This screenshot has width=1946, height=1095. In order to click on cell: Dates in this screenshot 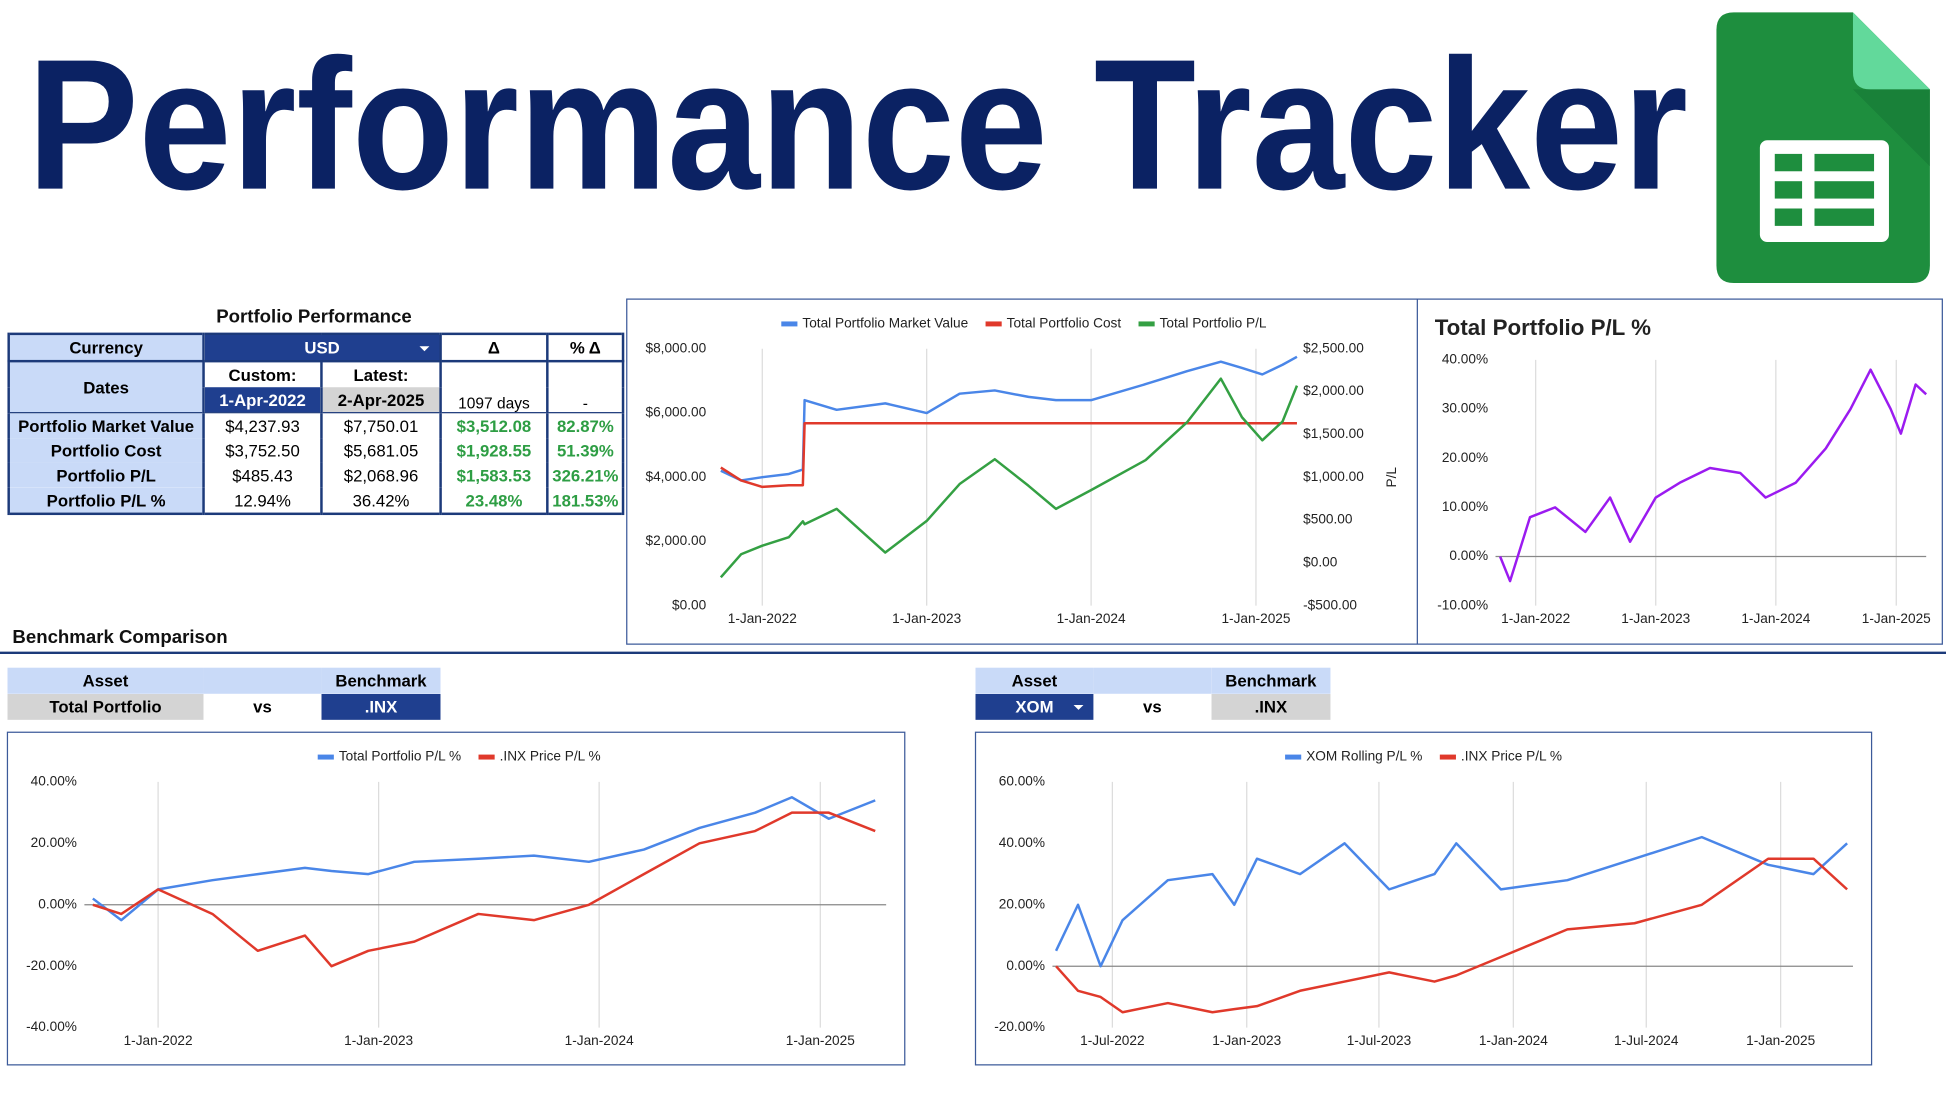, I will do `click(106, 387)`.